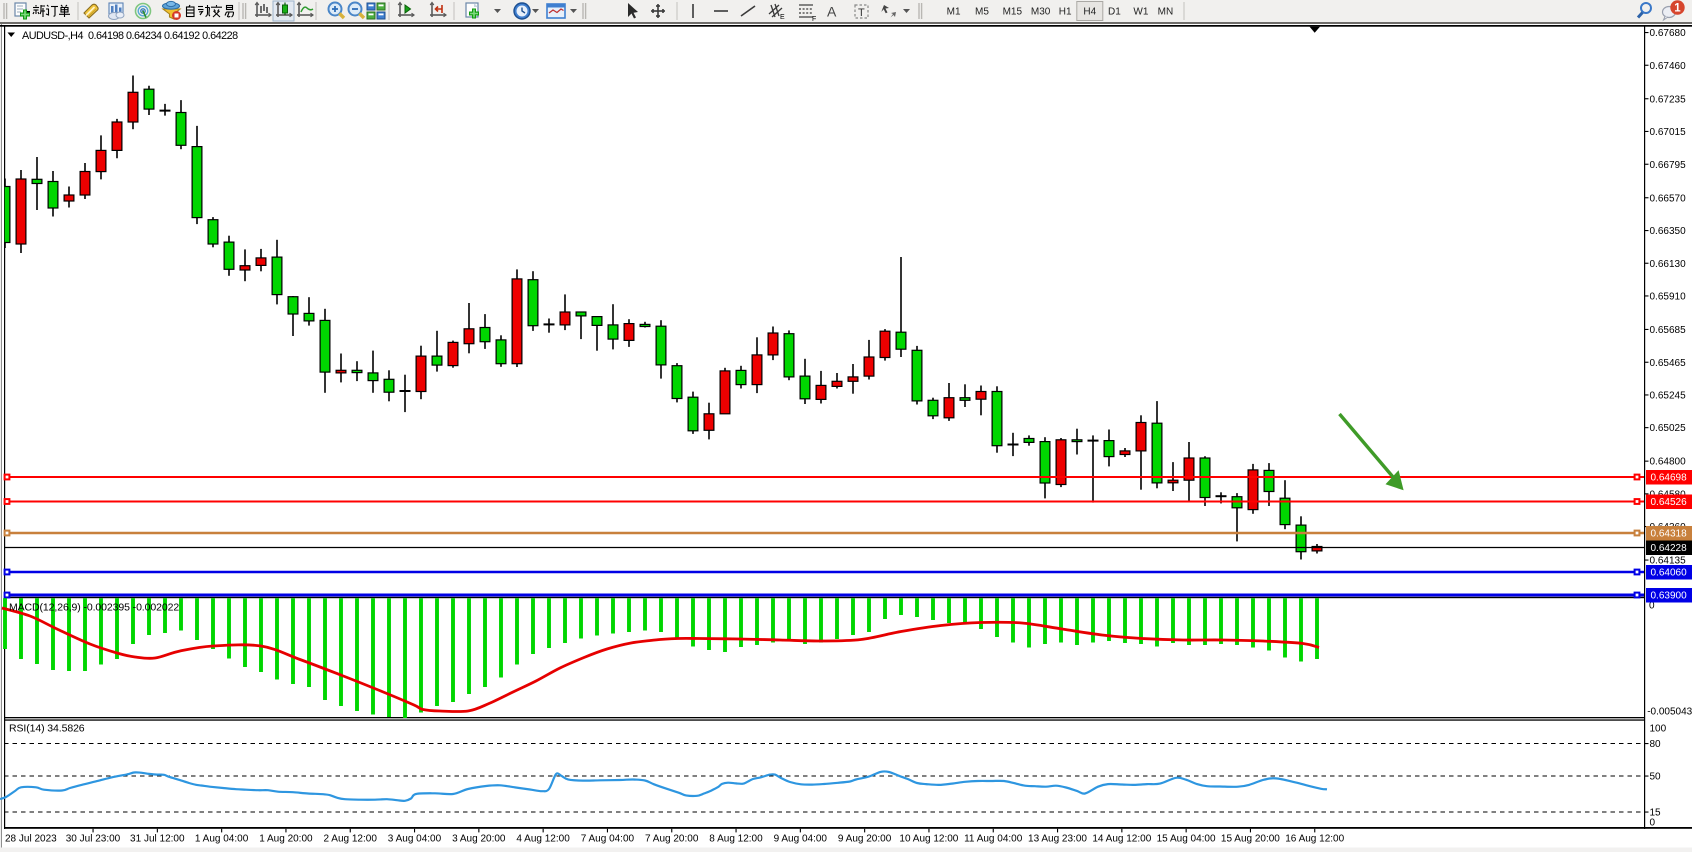 The height and width of the screenshot is (852, 1692). What do you see at coordinates (1668, 462) in the screenshot?
I see `svg-text: 0.64800` at bounding box center [1668, 462].